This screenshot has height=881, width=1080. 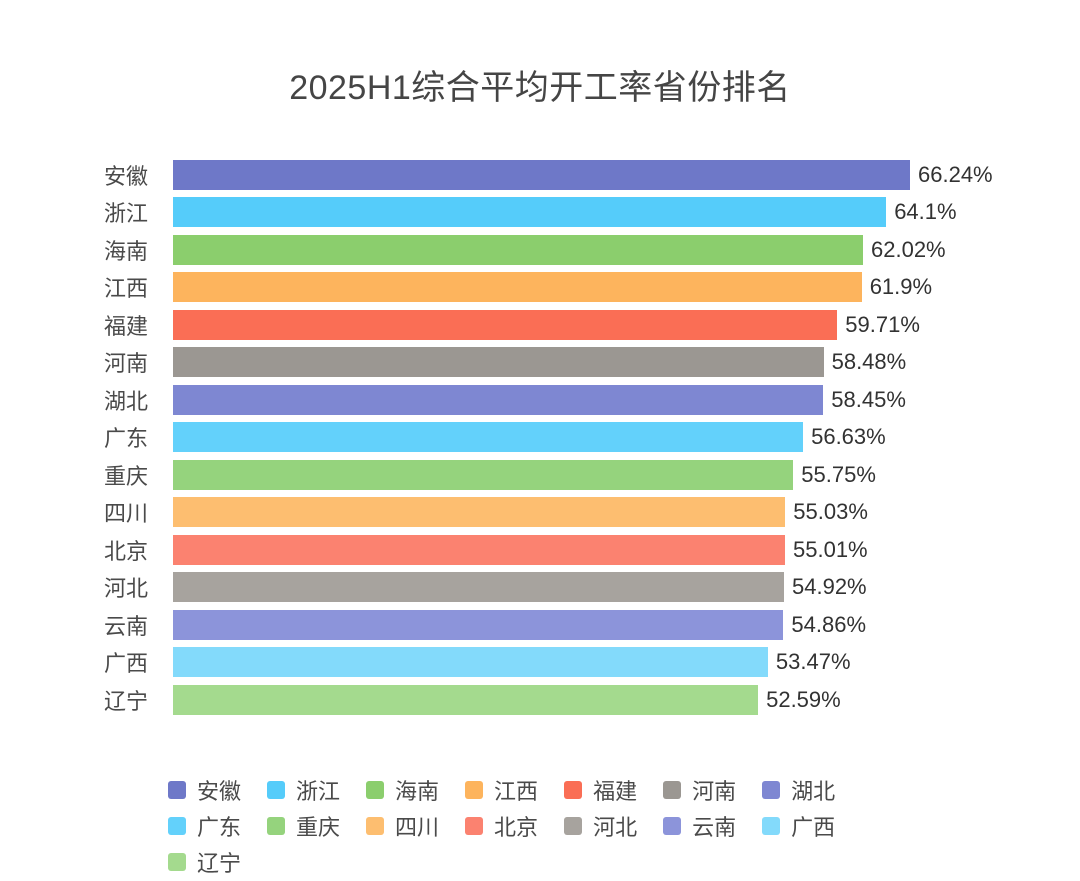 What do you see at coordinates (318, 791) in the screenshot?
I see `legend-label: 浙江` at bounding box center [318, 791].